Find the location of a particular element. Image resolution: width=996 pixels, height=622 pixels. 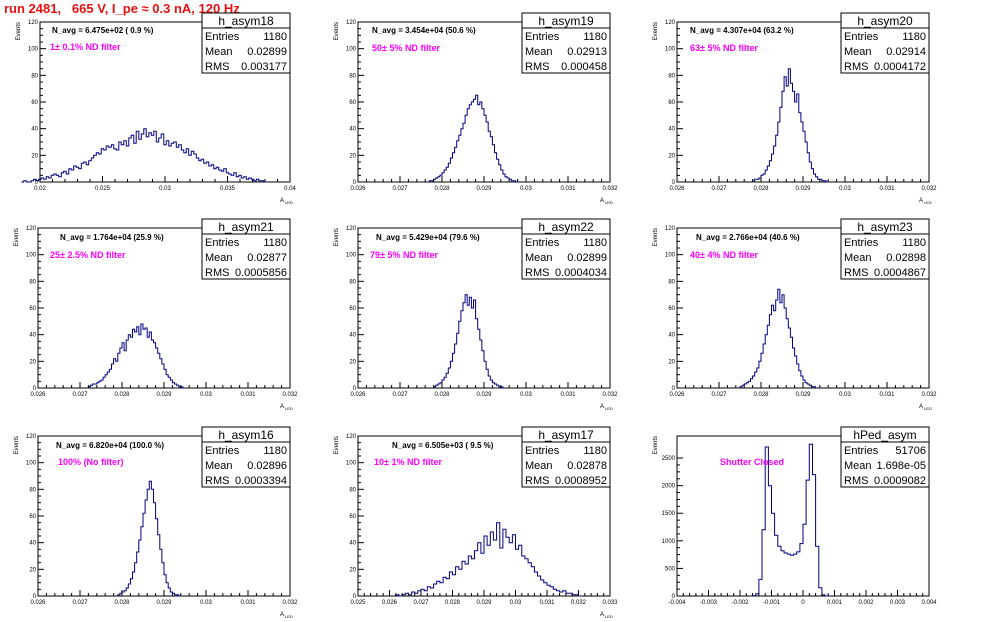

histogram-series-h_asym18 is located at coordinates (144, 155).